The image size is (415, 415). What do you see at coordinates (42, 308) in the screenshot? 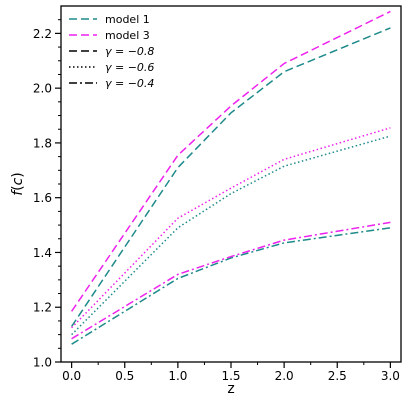
I see `y-tick-label: 1.2` at bounding box center [42, 308].